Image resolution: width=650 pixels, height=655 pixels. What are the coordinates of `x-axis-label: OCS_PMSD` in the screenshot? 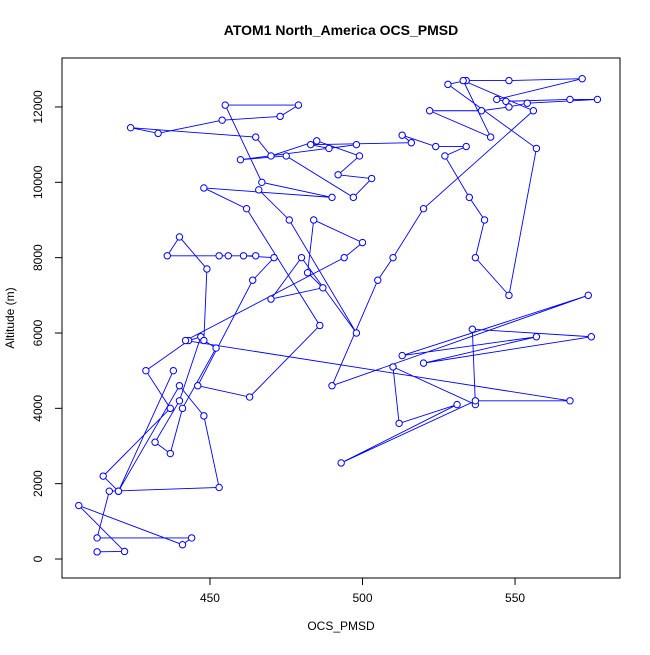 It's located at (341, 626).